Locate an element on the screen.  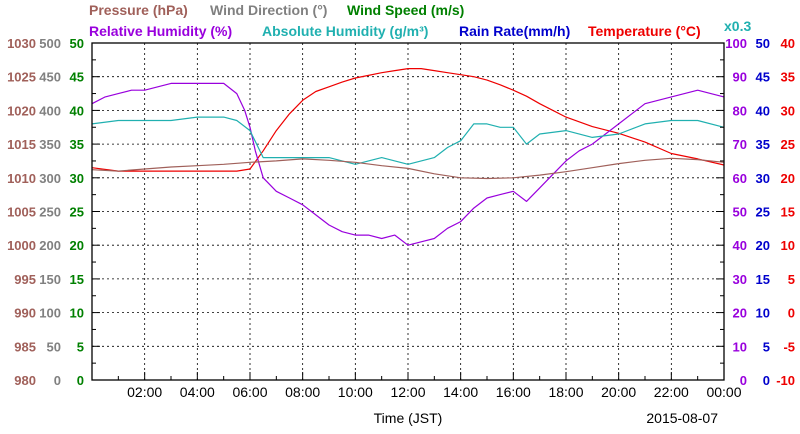
wind-speed-tick-label: 25 is located at coordinates (77, 212).